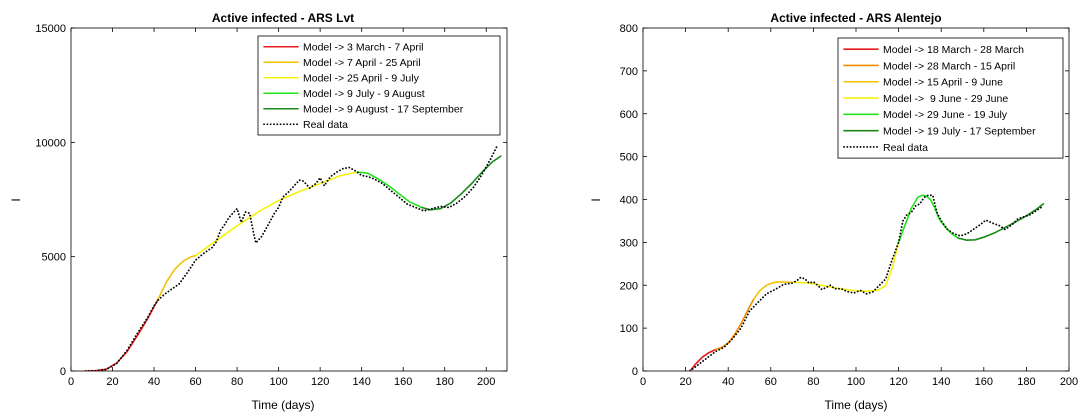  Describe the element at coordinates (50, 29) in the screenshot. I see `y-tick-label: 15000` at that location.